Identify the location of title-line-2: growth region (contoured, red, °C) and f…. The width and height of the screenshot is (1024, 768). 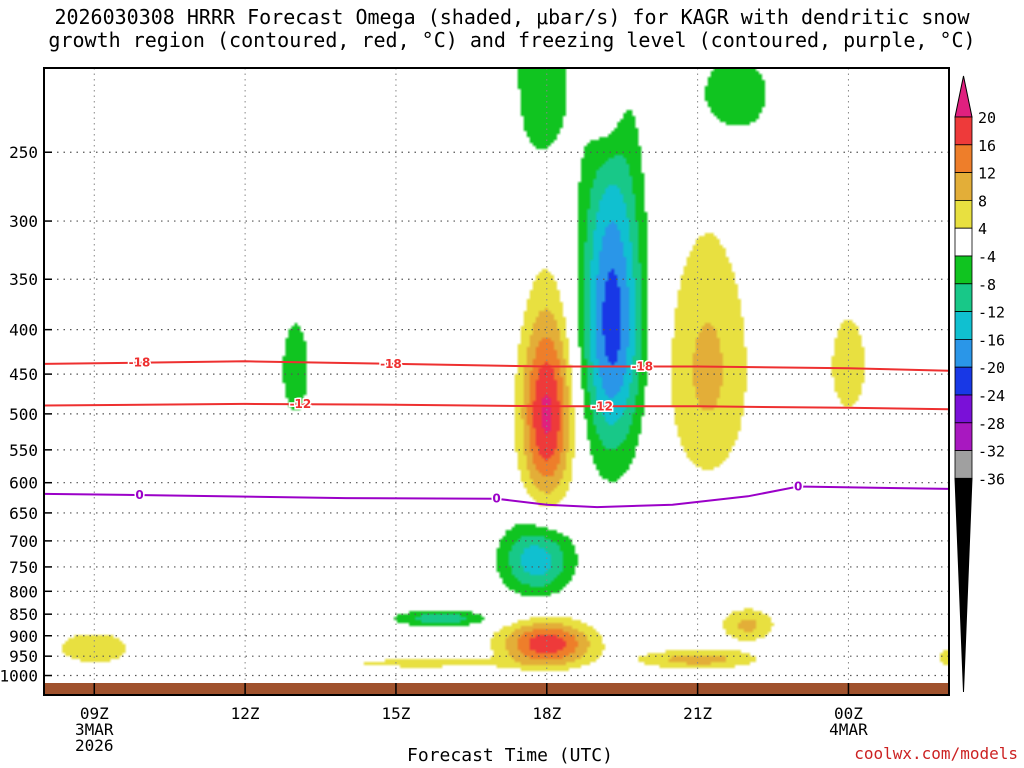
(512, 40).